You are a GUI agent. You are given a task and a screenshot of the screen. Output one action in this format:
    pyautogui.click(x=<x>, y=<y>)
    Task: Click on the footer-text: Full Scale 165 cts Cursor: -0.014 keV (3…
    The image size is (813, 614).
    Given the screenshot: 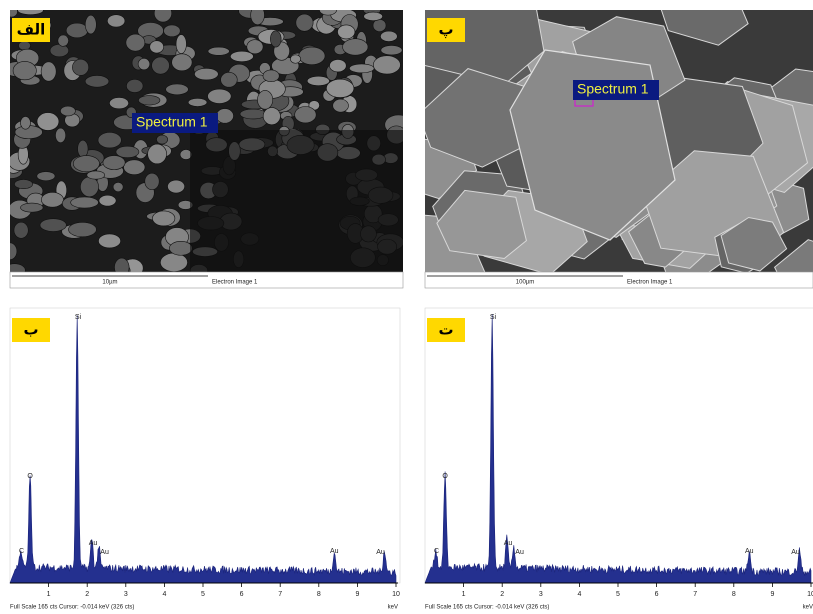 What is the action you would take?
    pyautogui.click(x=72, y=608)
    